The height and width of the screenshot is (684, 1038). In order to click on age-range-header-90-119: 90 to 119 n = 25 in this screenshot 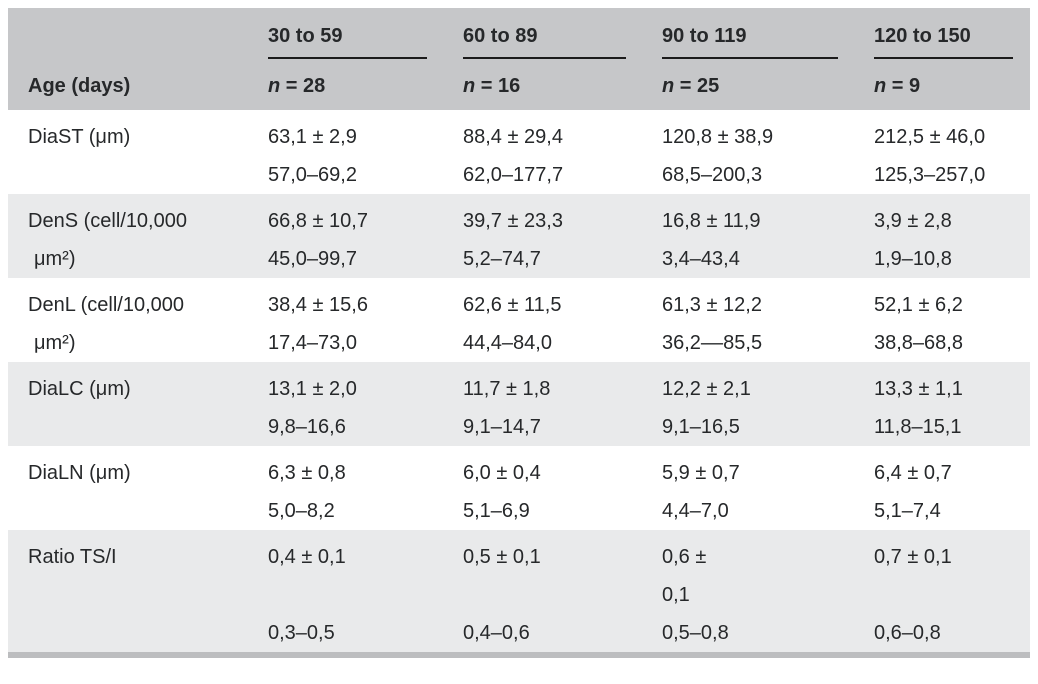, I will do `click(768, 59)`.